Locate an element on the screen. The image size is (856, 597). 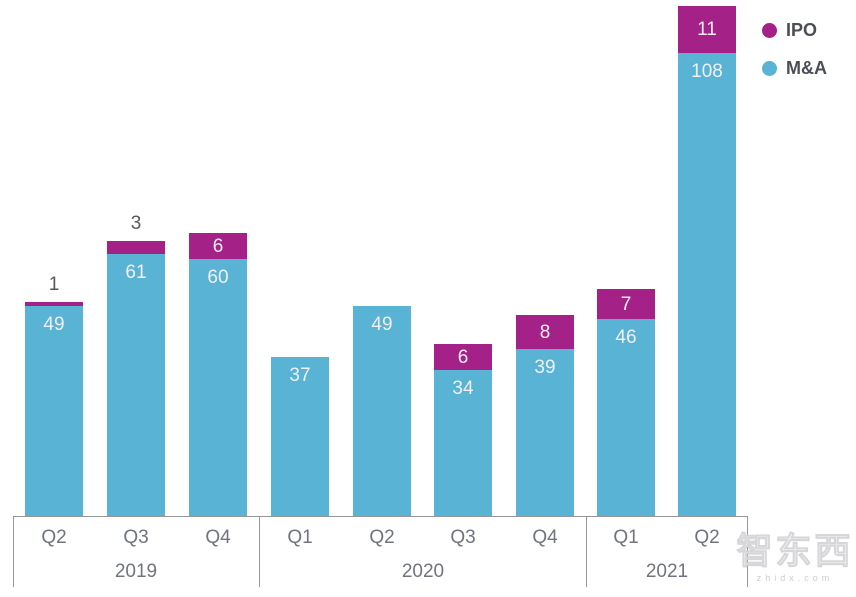
ma-value-label: 34 is located at coordinates (463, 388).